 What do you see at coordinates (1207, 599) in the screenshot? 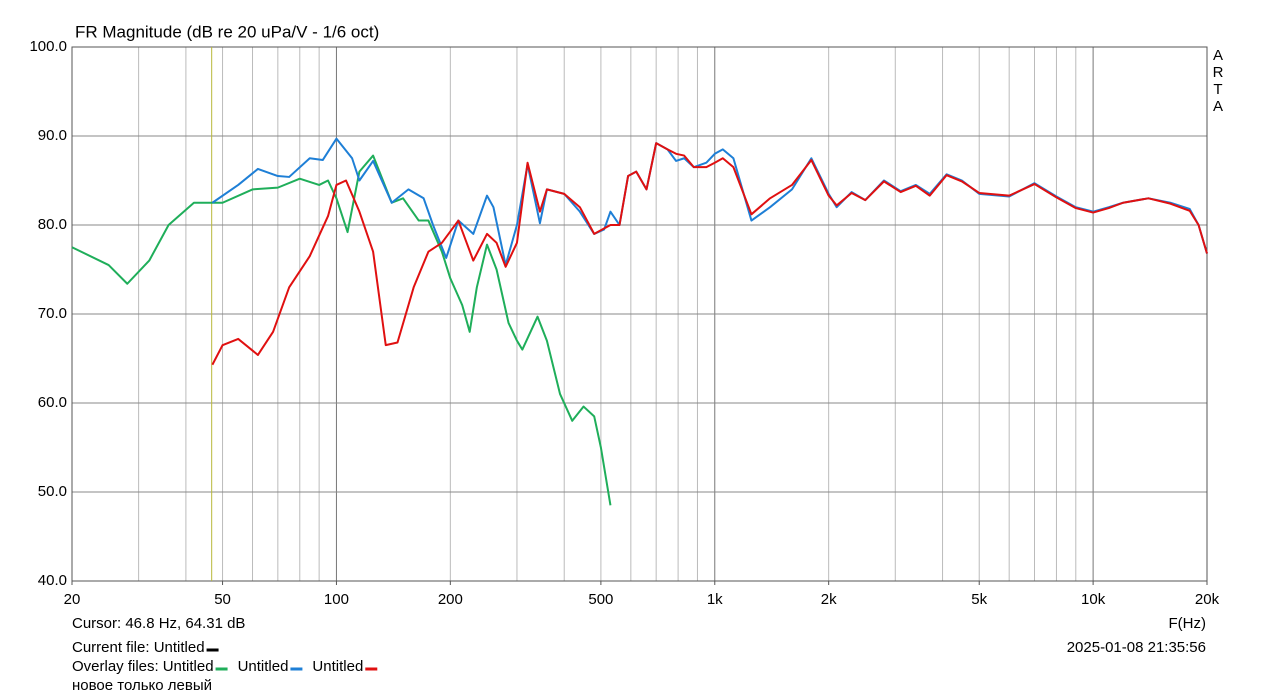
I see `x-tick-label: 20k` at bounding box center [1207, 599].